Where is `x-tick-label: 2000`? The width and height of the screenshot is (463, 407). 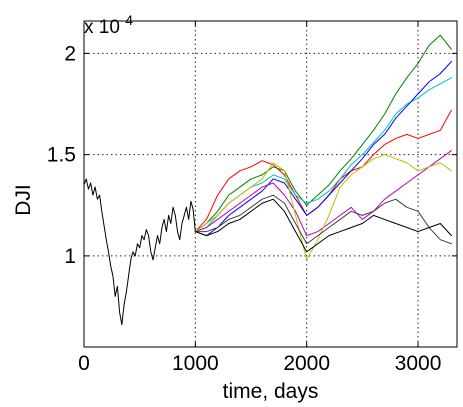
x-tick-label: 2000 is located at coordinates (306, 363).